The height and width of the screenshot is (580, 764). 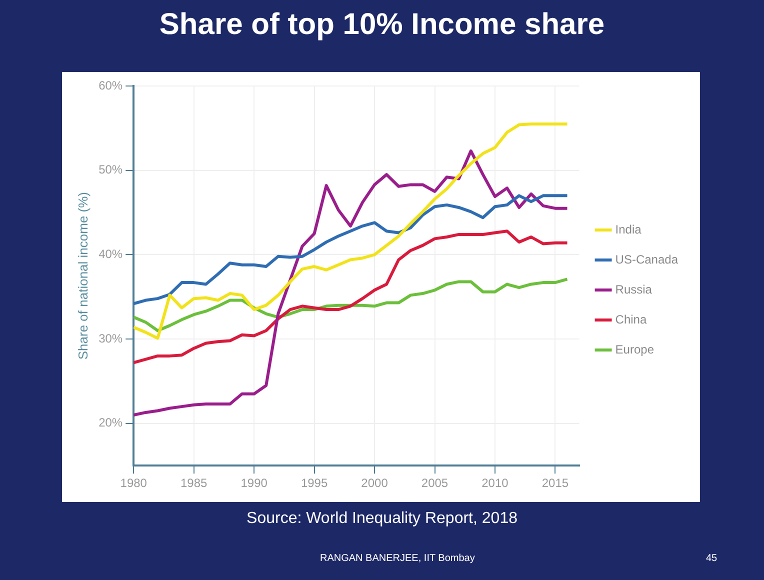 What do you see at coordinates (374, 483) in the screenshot?
I see `x-tick-label: 2000` at bounding box center [374, 483].